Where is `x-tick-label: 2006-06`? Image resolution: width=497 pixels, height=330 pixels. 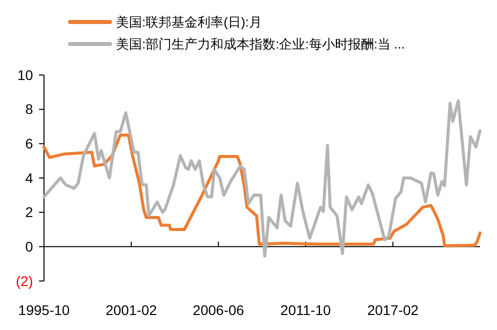 x-tick-label: 2006-06 is located at coordinates (218, 310).